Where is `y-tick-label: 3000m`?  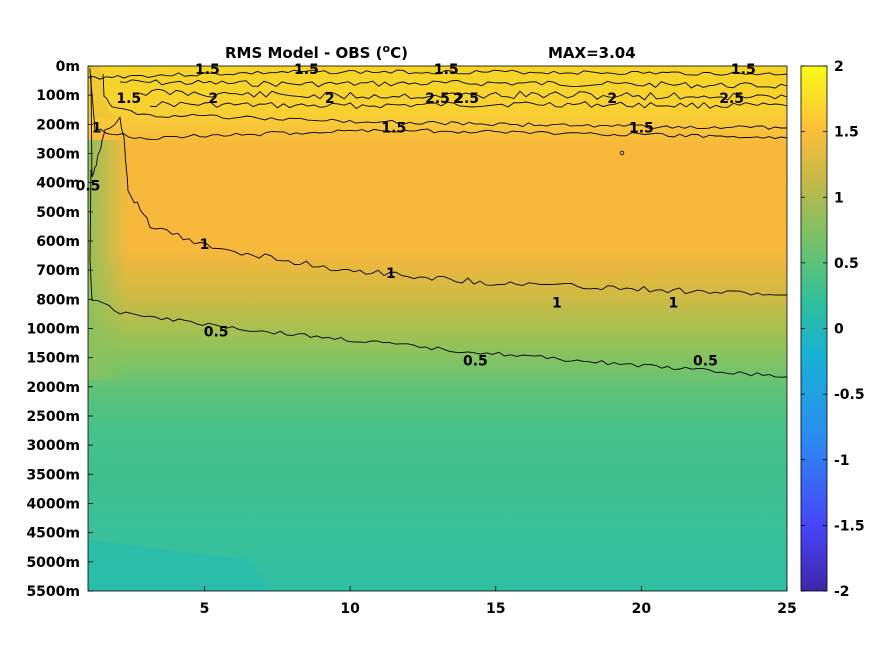
y-tick-label: 3000m is located at coordinates (53, 446).